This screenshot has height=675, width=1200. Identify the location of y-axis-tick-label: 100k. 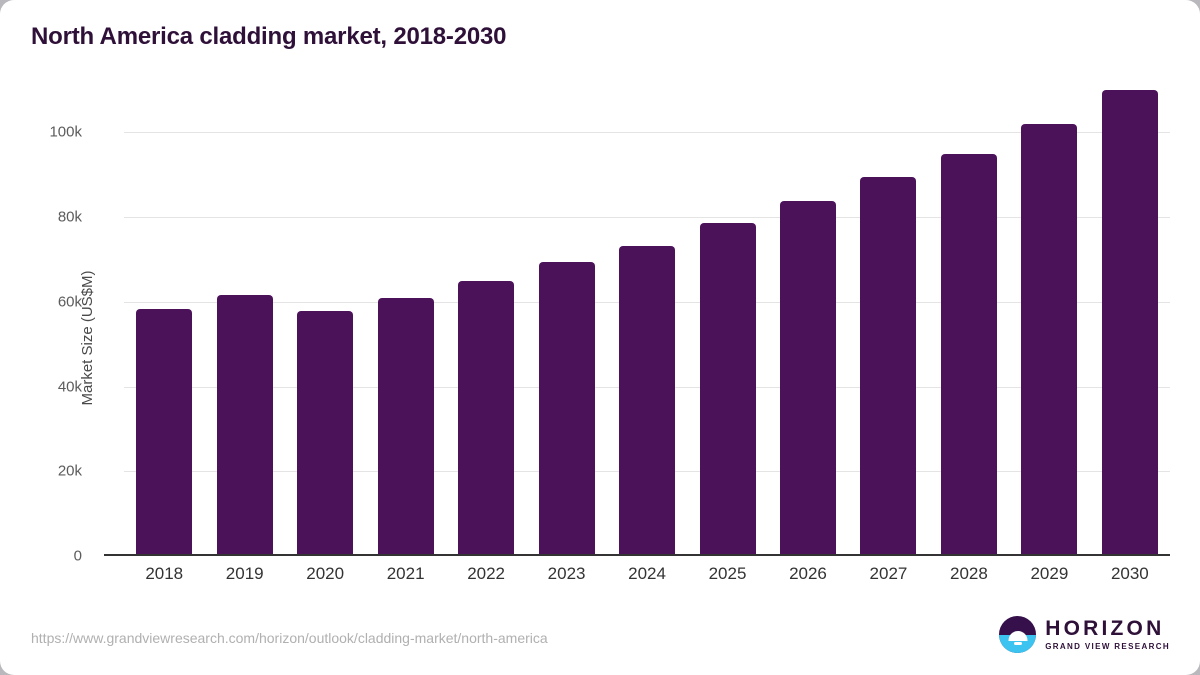
(65, 132).